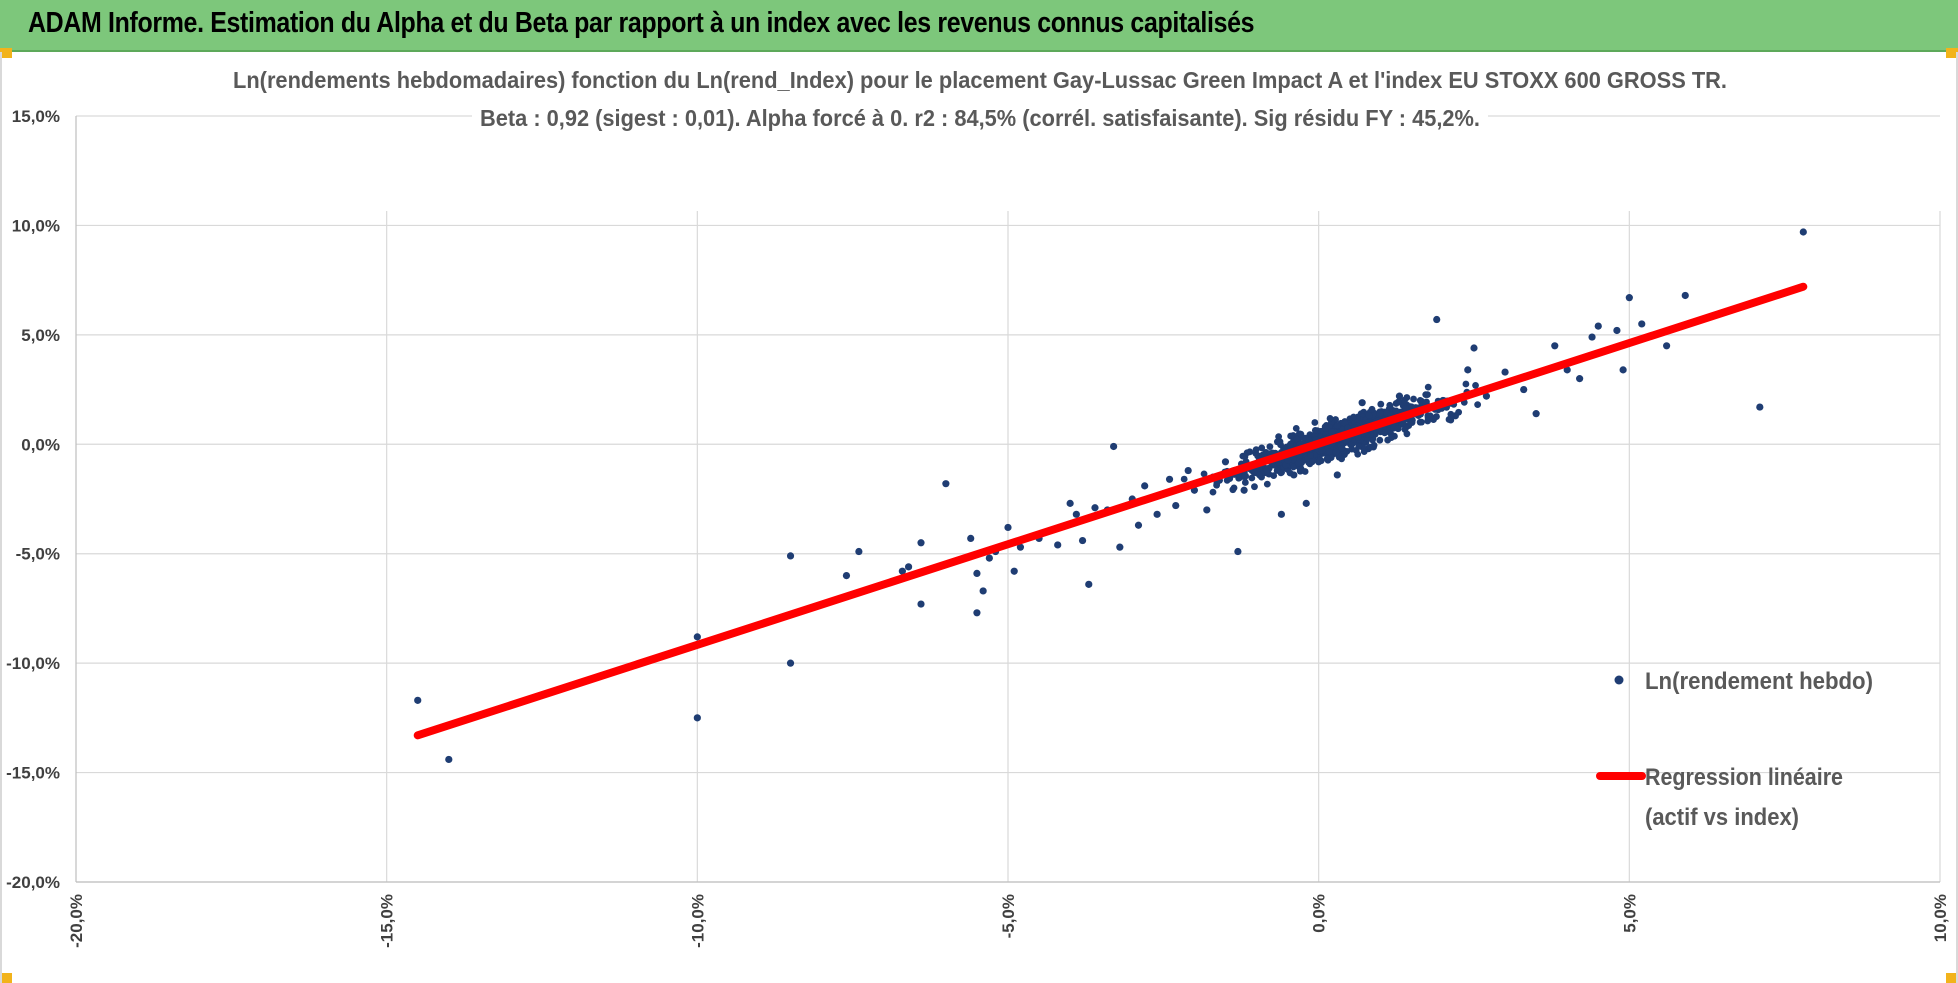  What do you see at coordinates (36, 116) in the screenshot?
I see `y-tick-label: 15,0%` at bounding box center [36, 116].